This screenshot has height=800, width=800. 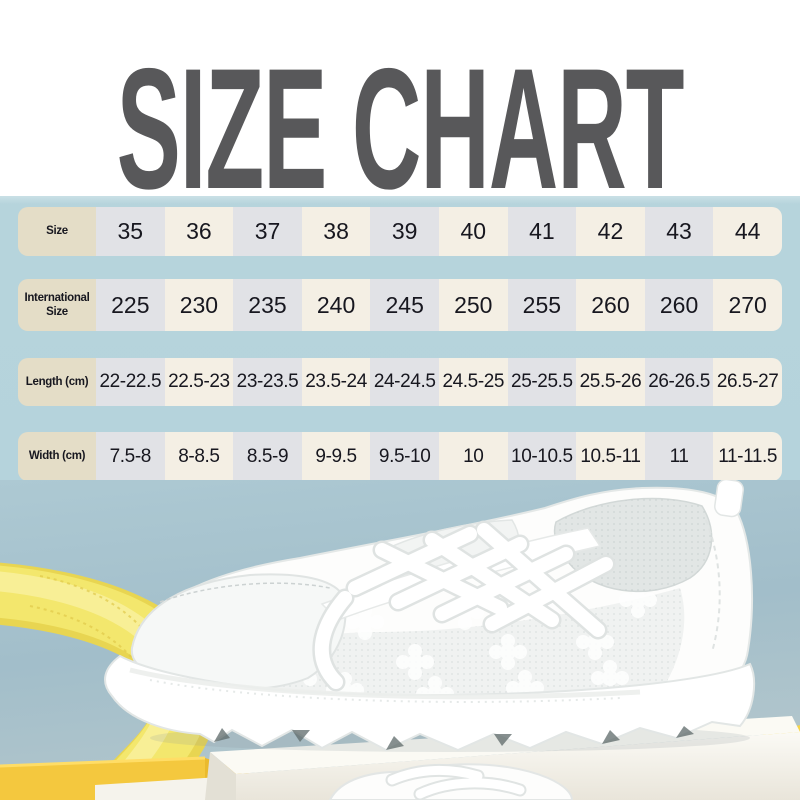 I want to click on row-label: Size, so click(x=57, y=231).